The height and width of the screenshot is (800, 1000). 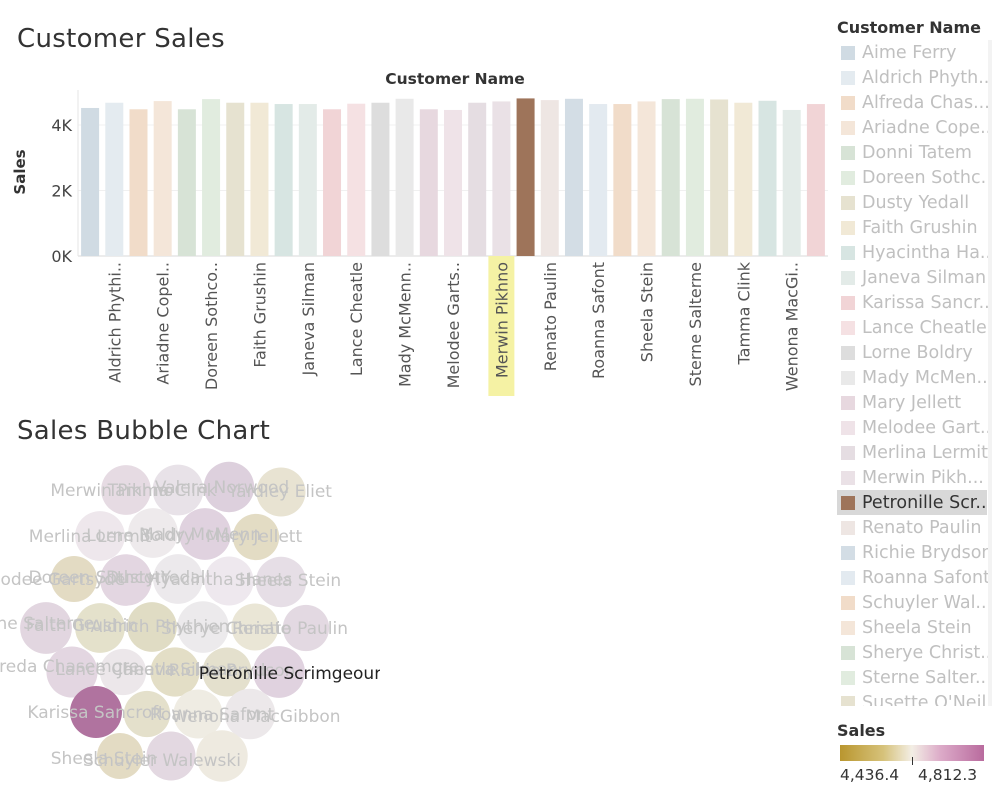 What do you see at coordinates (226, 629) in the screenshot?
I see `bubble-label: Sherye Christie` at bounding box center [226, 629].